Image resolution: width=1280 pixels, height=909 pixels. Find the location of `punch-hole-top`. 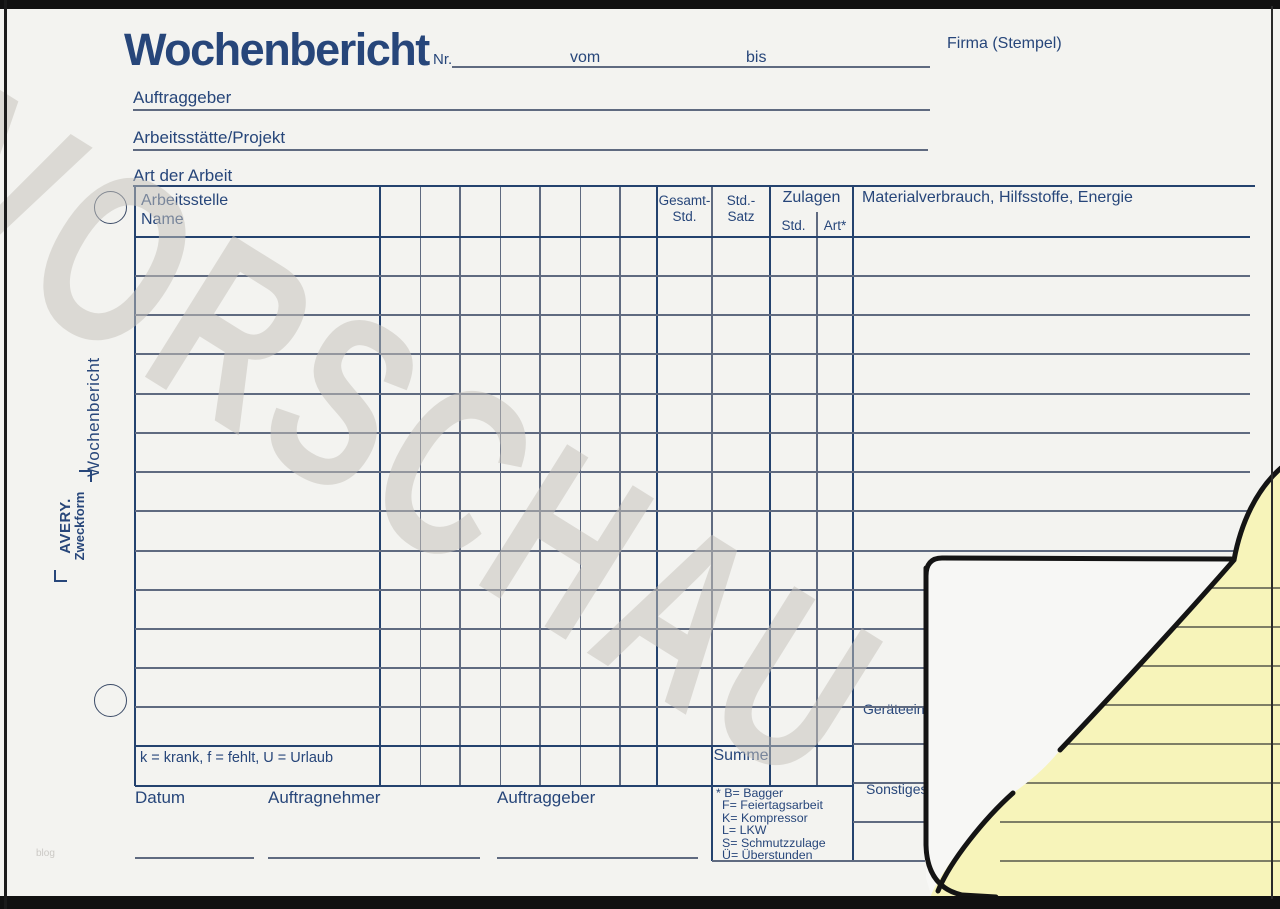

punch-hole-top is located at coordinates (110, 207).